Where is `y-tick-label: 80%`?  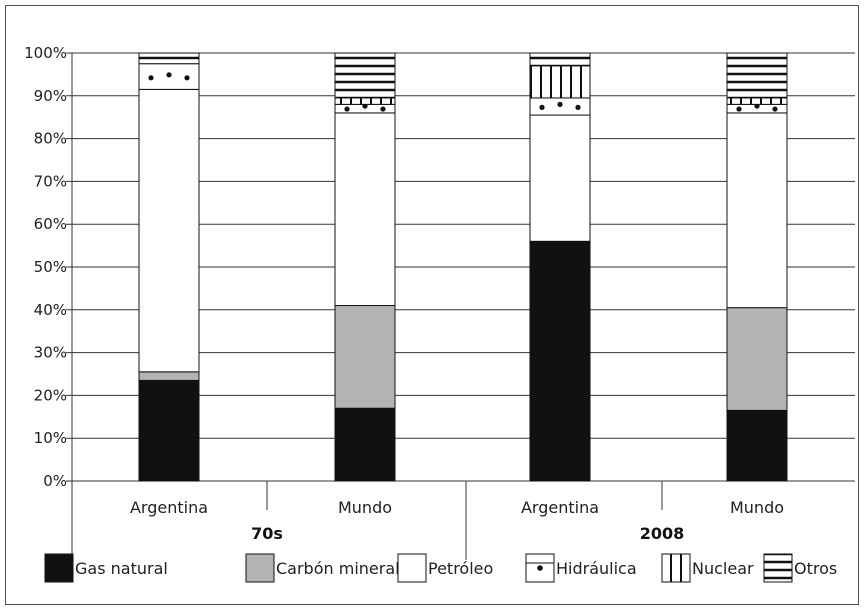
y-tick-label: 80% is located at coordinates (50, 139).